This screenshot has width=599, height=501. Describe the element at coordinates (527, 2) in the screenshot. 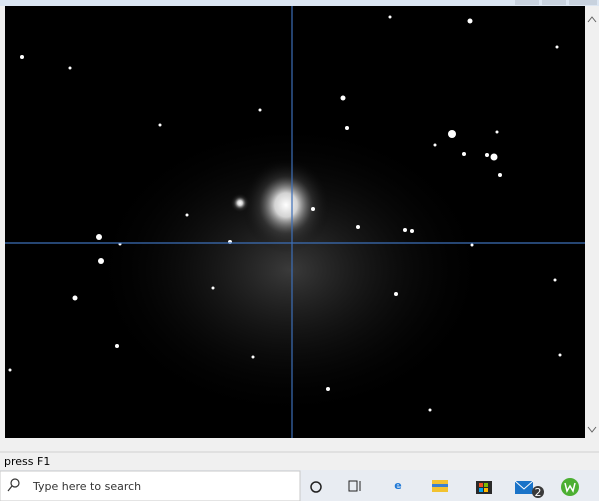

I see `minimize-button` at that location.